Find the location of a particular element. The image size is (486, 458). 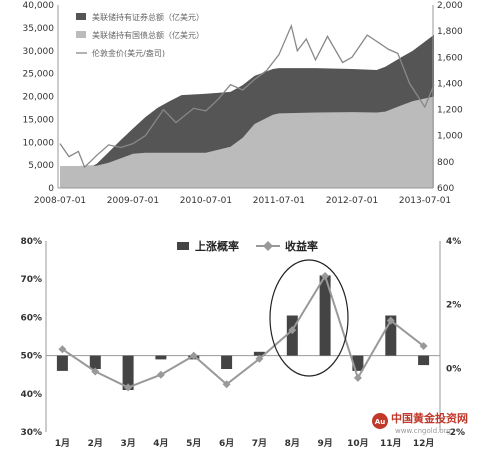

x-tick-label: 3月 is located at coordinates (127, 443).